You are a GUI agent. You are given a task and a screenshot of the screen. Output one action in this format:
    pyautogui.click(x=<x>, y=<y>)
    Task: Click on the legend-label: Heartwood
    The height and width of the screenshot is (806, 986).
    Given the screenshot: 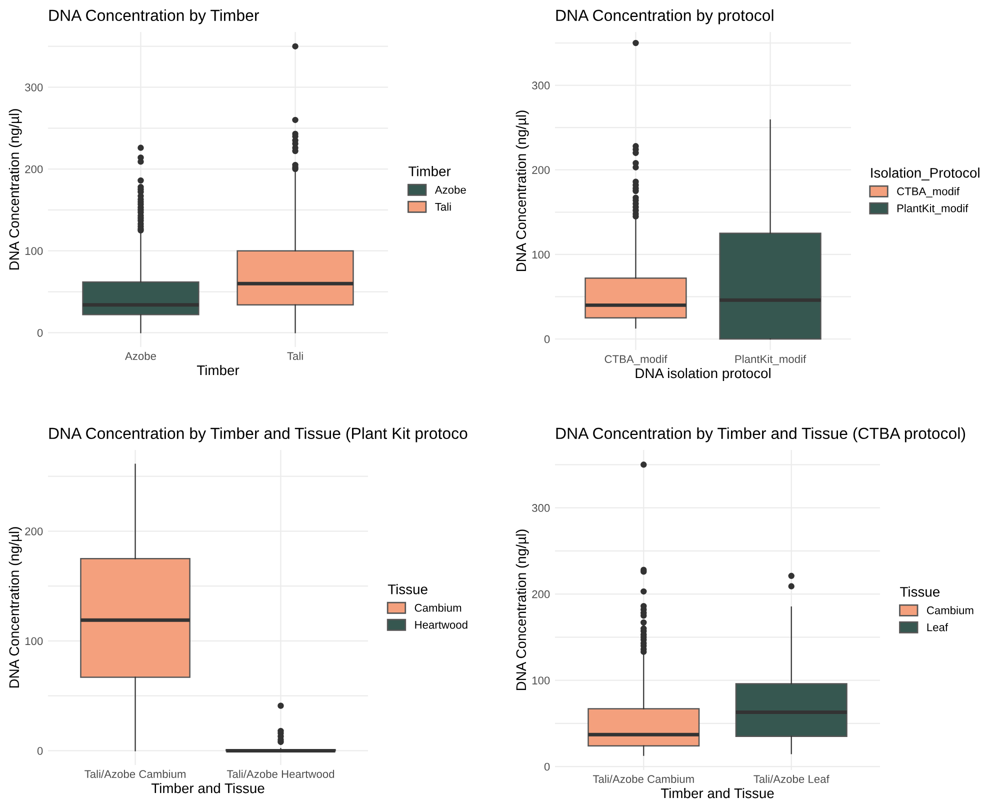 What is the action you would take?
    pyautogui.click(x=441, y=624)
    